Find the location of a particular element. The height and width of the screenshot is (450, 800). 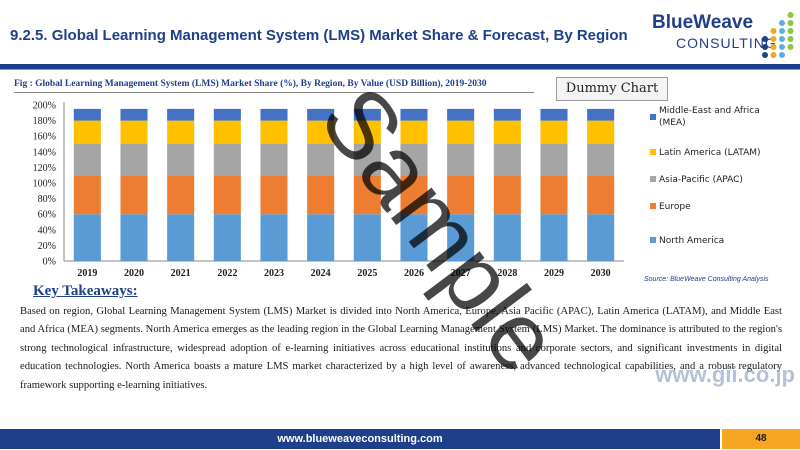

y-tick-label: 140% is located at coordinates (44, 152).